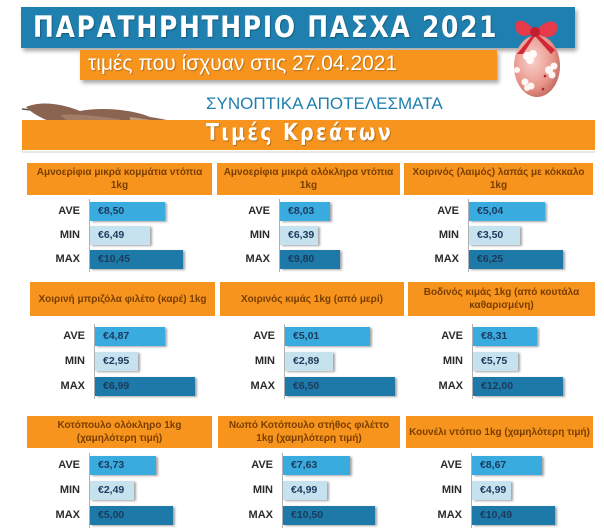  Describe the element at coordinates (114, 259) in the screenshot. I see `bar-value-label: €10,45` at that location.